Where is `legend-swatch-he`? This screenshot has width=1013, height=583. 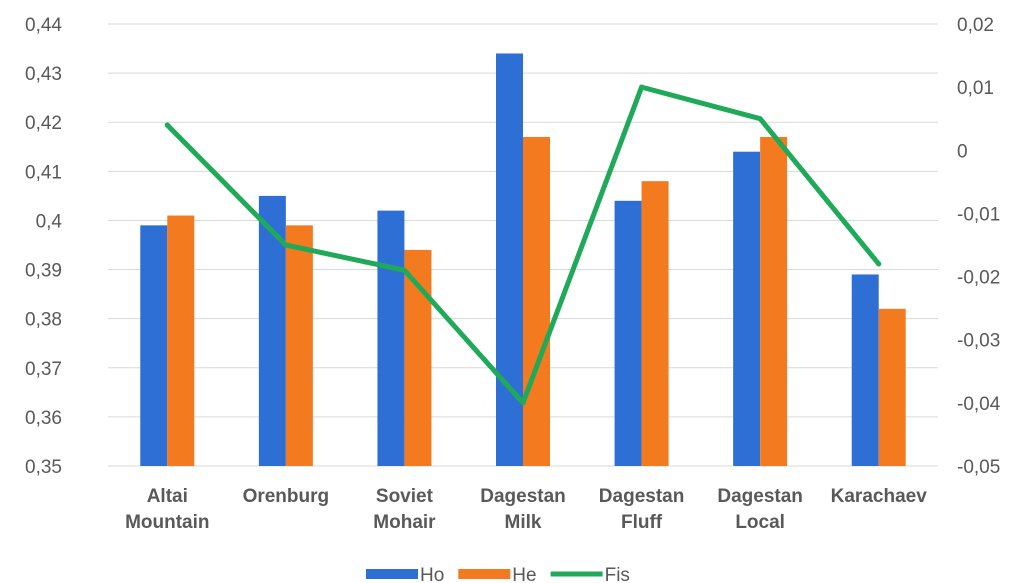 legend-swatch-he is located at coordinates (484, 574).